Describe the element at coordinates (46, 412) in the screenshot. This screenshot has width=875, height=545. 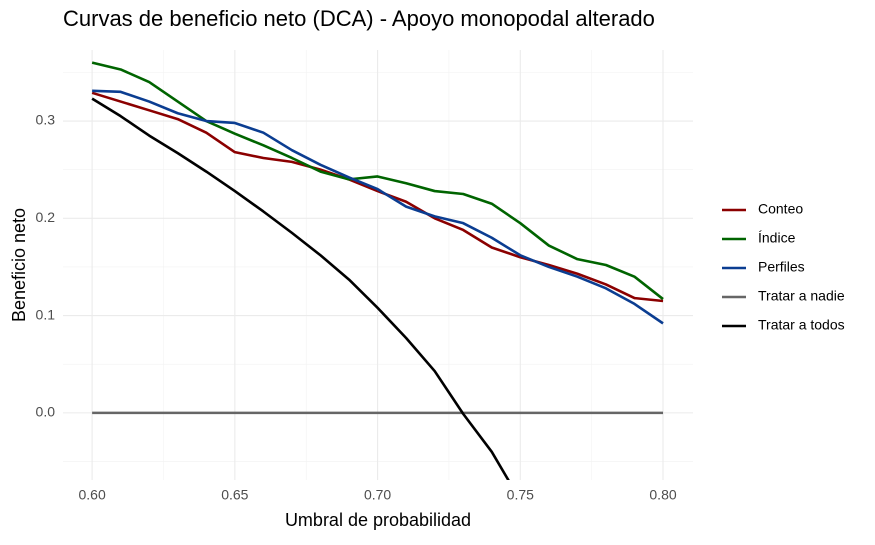
I see `y-tick-label: 0.0` at that location.